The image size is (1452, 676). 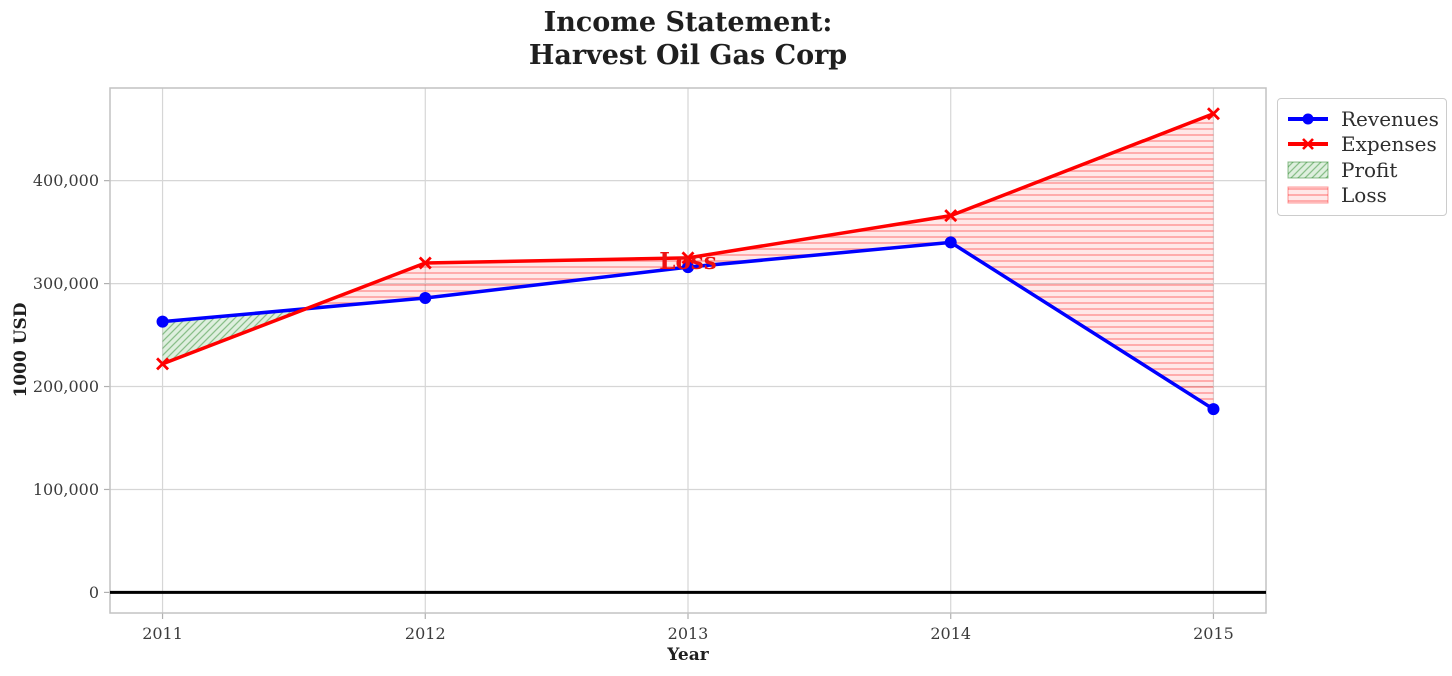 I want to click on svg-text: 200,000, so click(x=66, y=386).